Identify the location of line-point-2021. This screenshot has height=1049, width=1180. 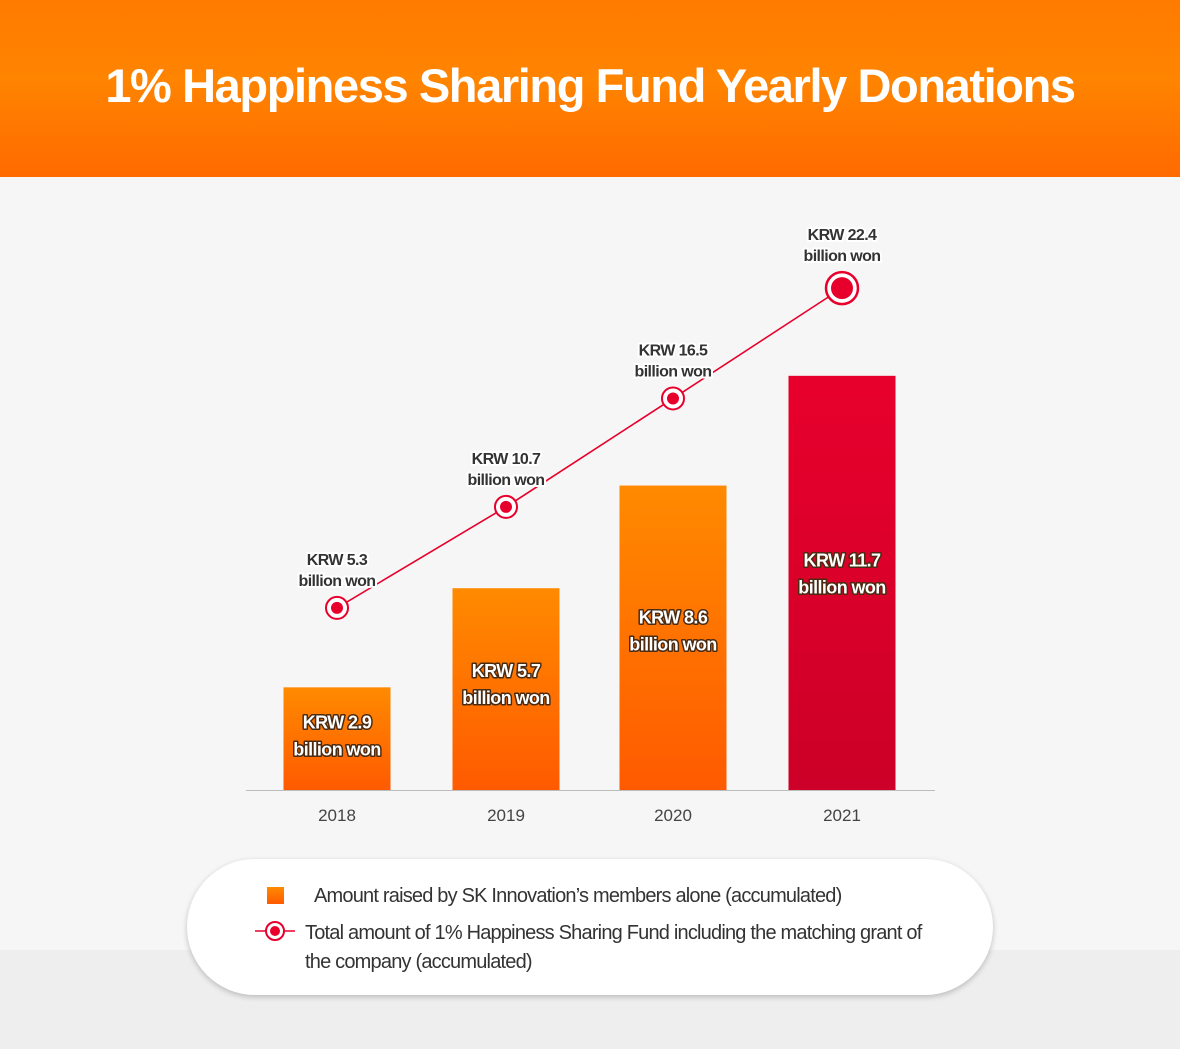
(842, 288).